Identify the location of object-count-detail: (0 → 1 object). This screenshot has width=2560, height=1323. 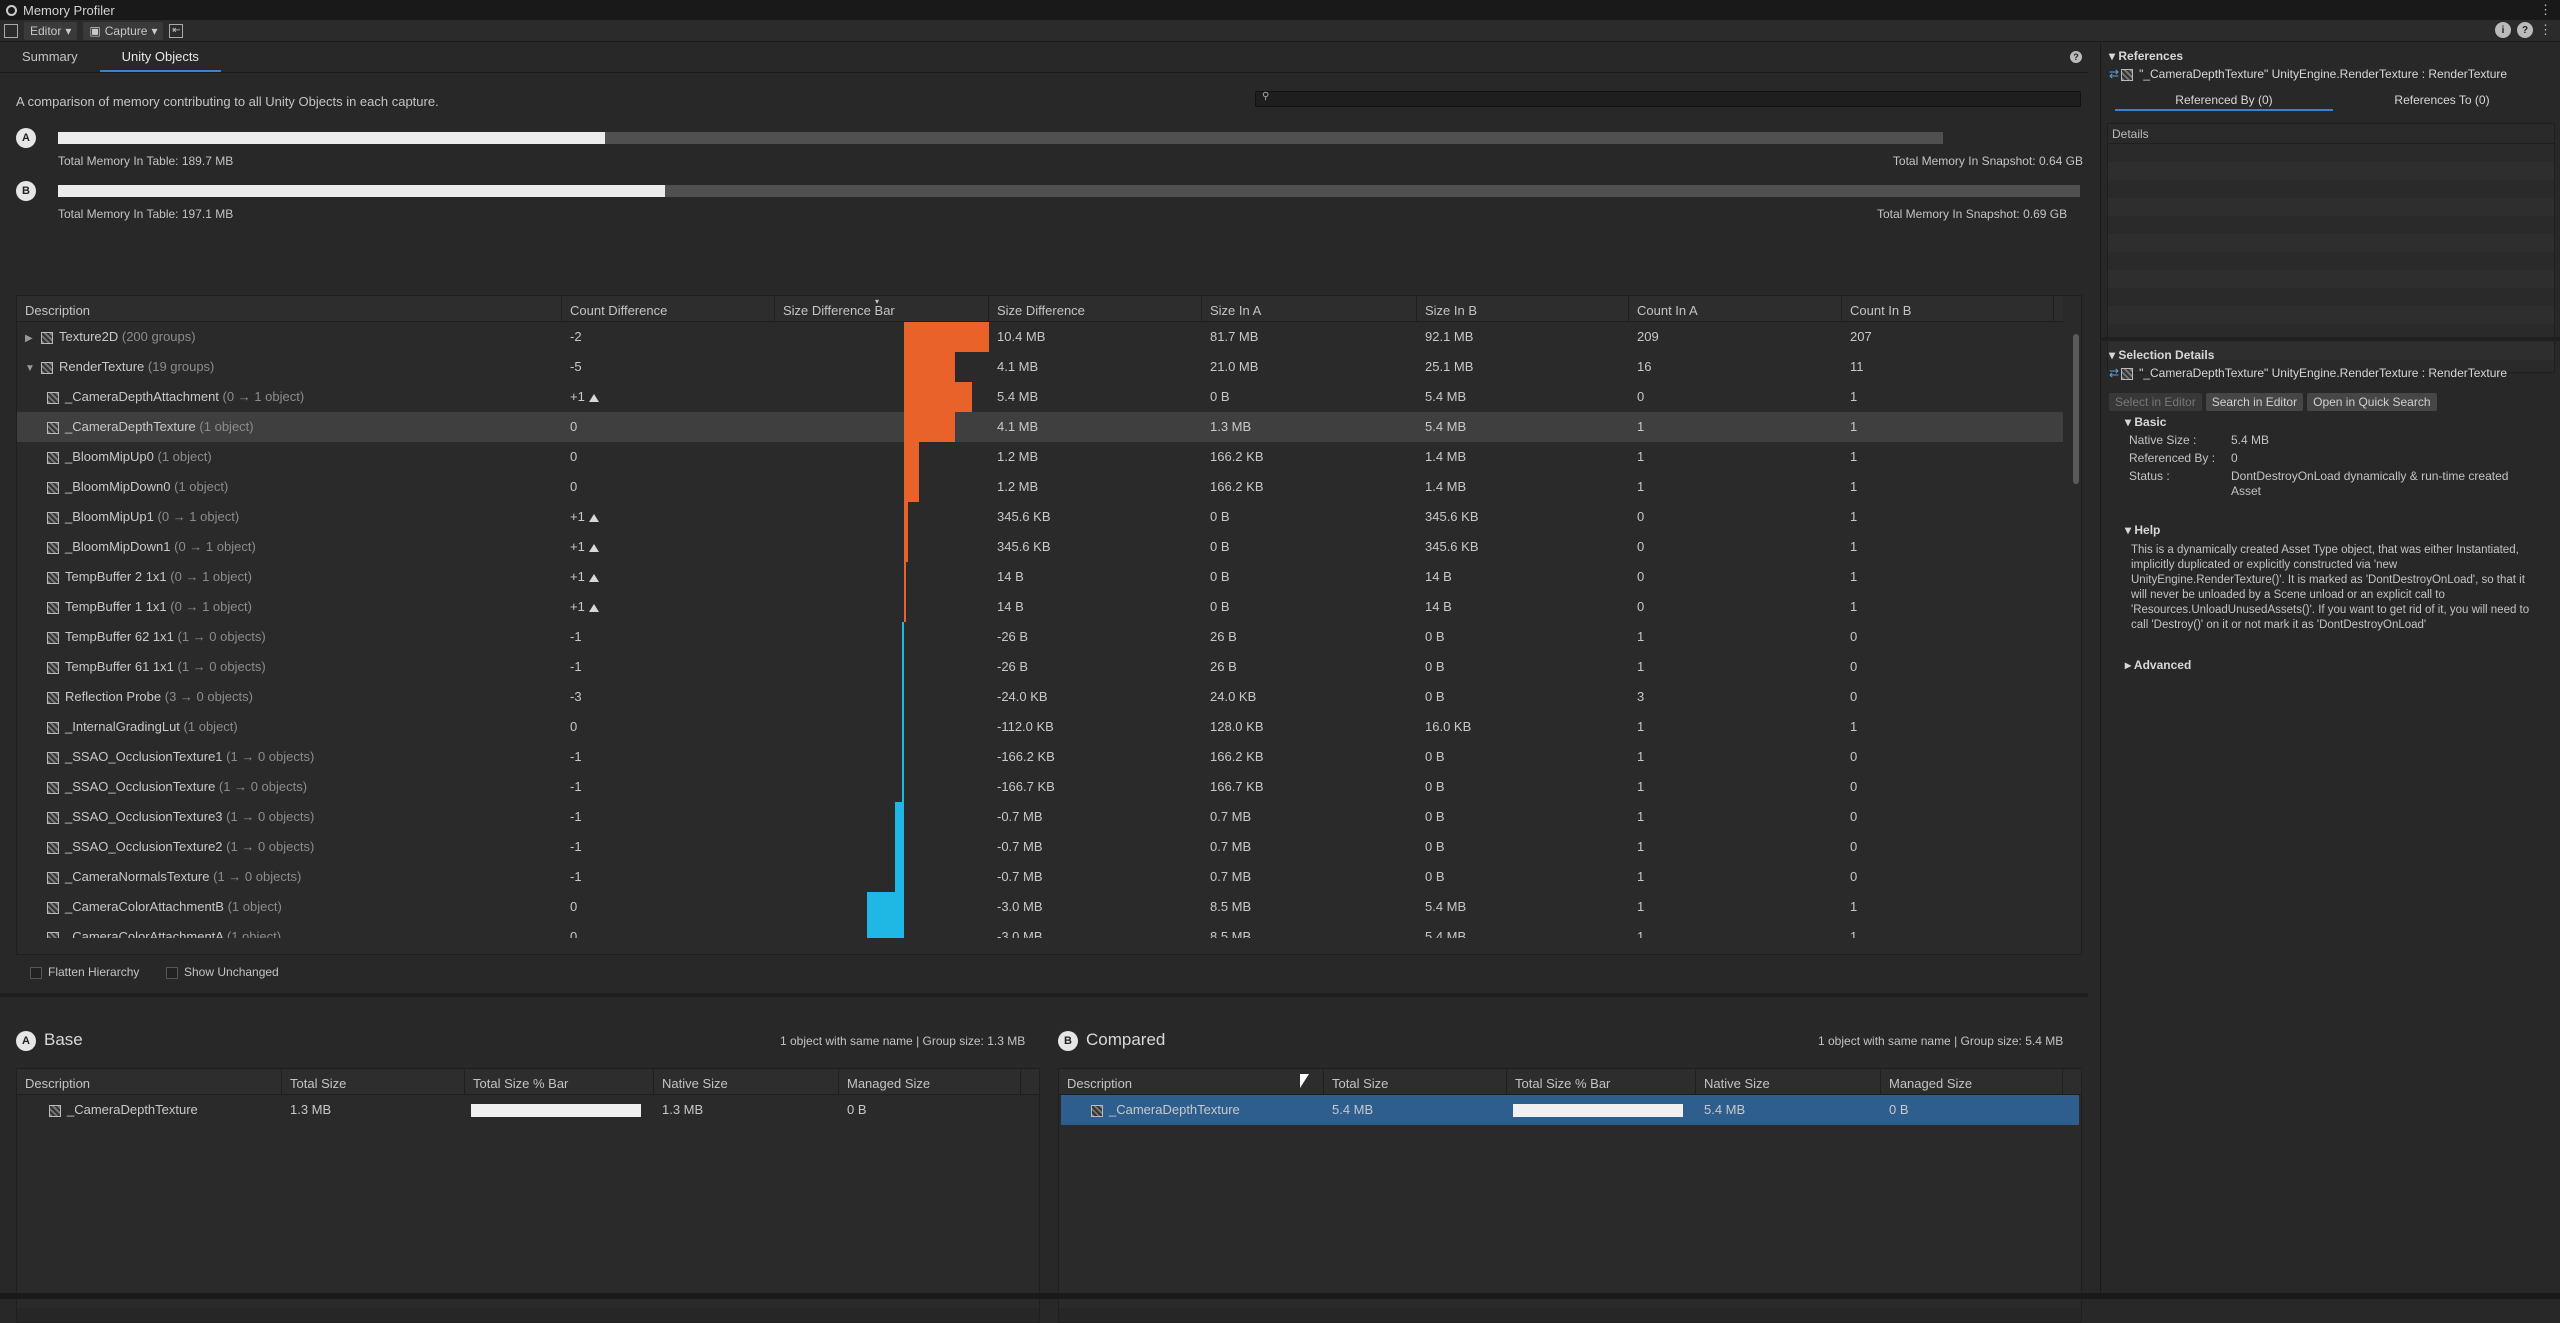
(211, 576).